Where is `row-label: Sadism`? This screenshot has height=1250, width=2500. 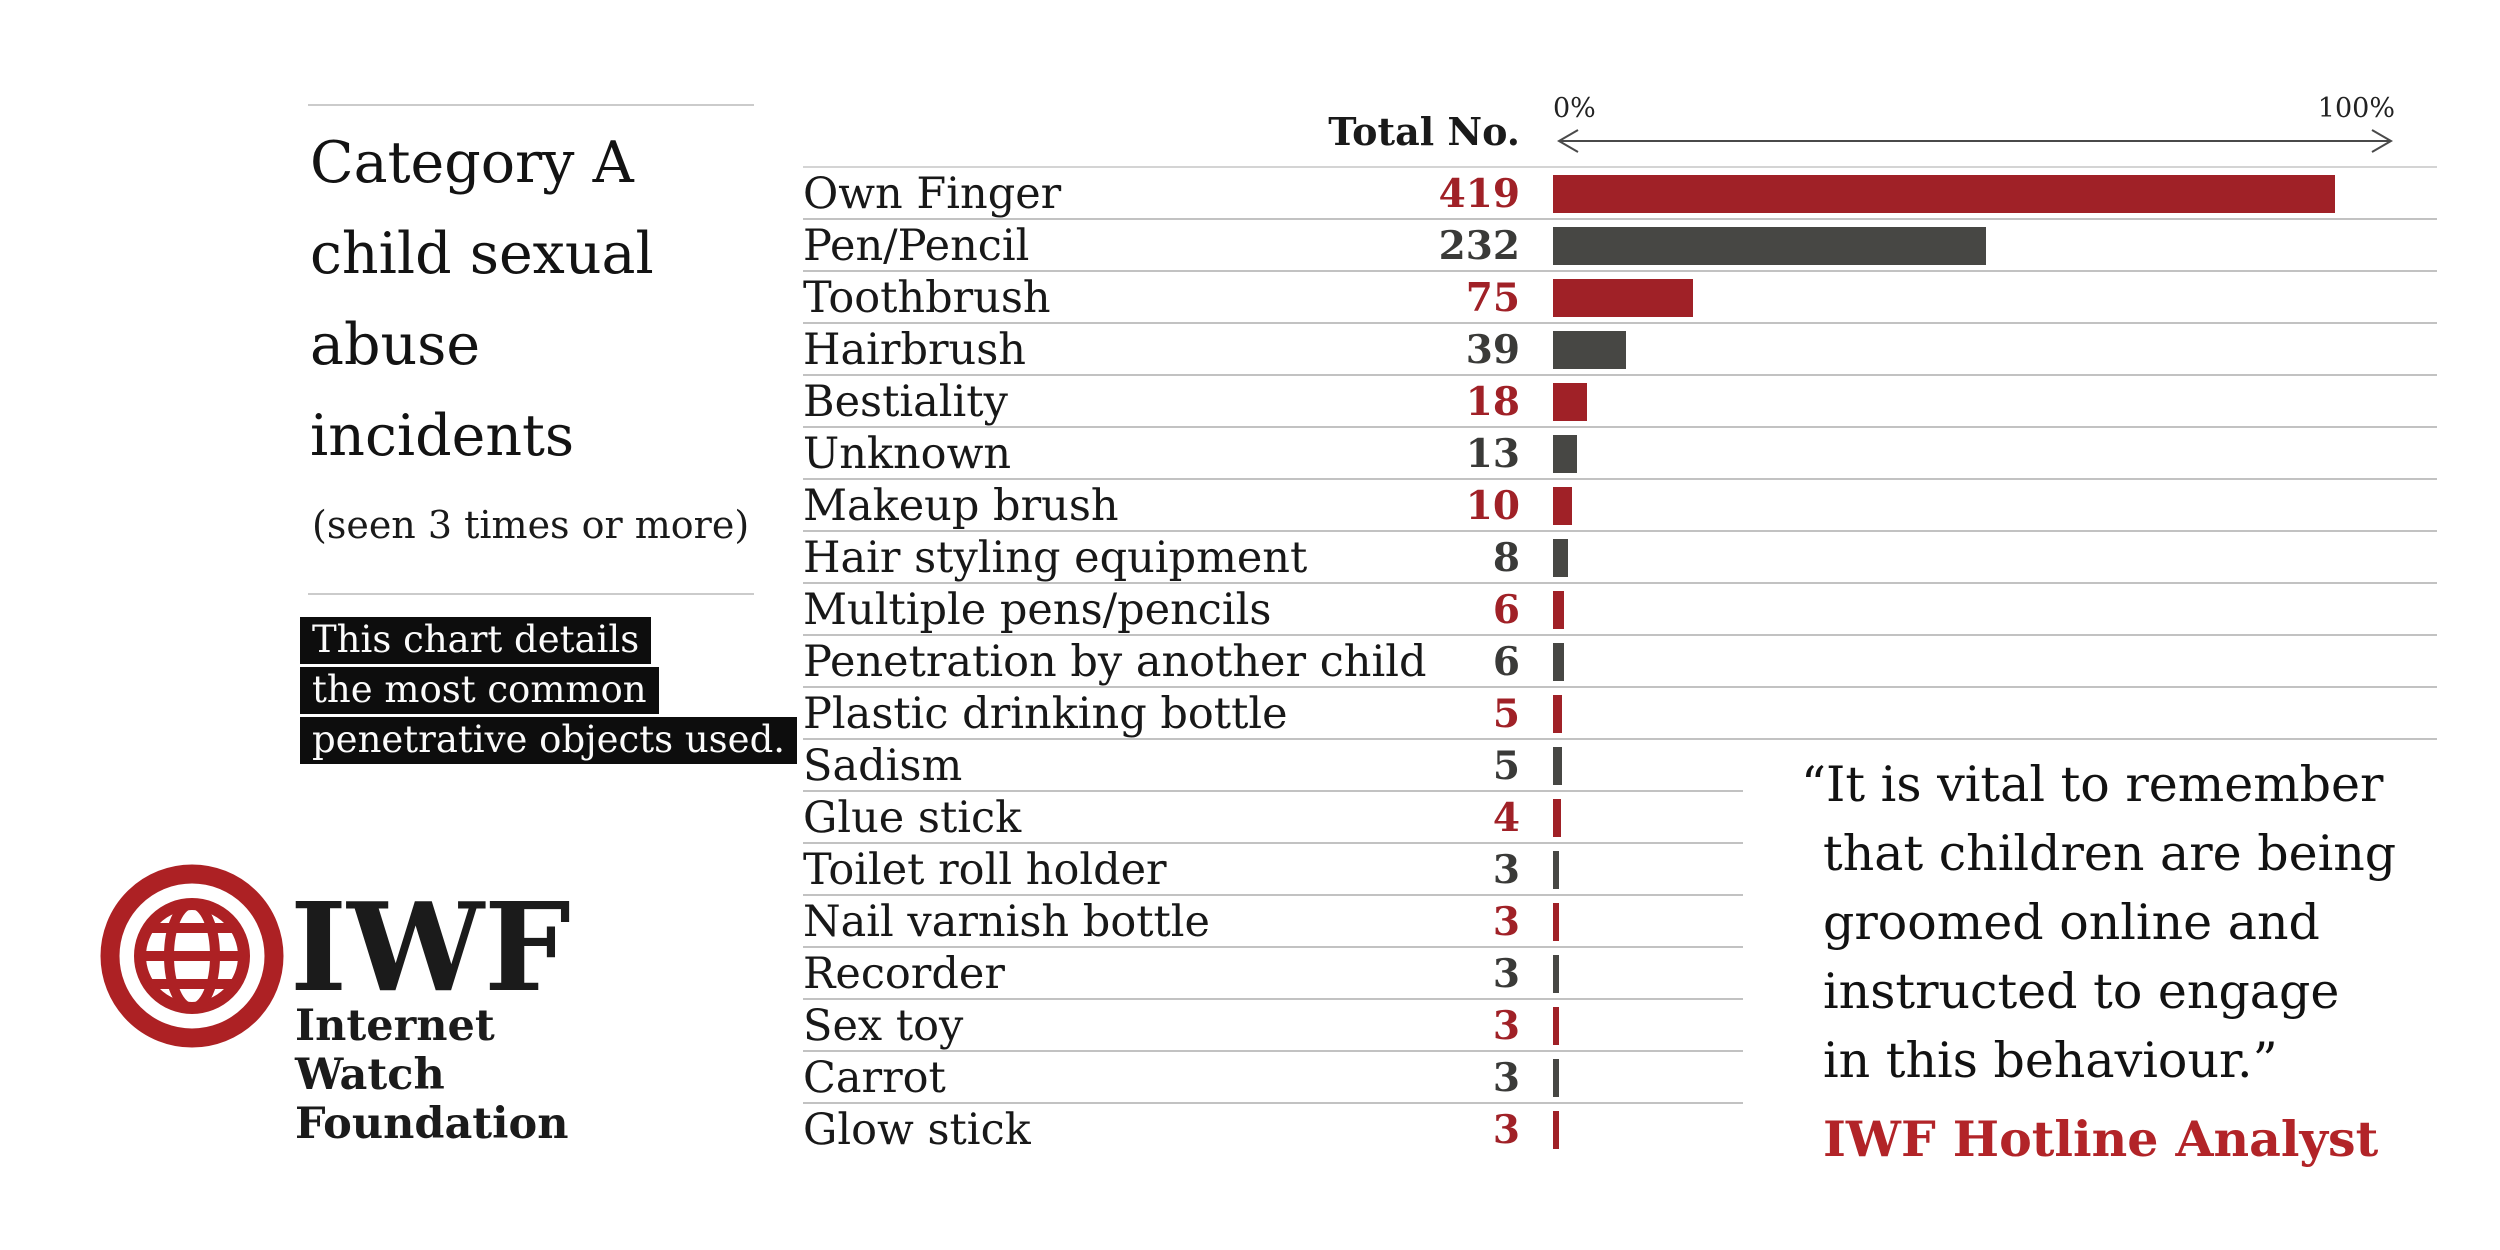
row-label: Sadism is located at coordinates (883, 766).